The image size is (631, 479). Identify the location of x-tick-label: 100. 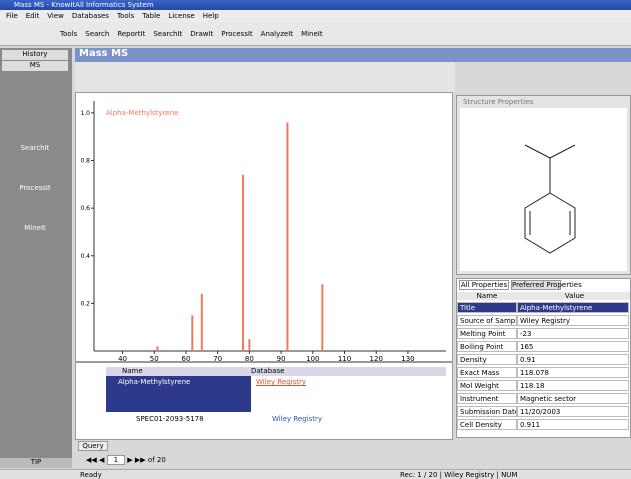
(312, 358).